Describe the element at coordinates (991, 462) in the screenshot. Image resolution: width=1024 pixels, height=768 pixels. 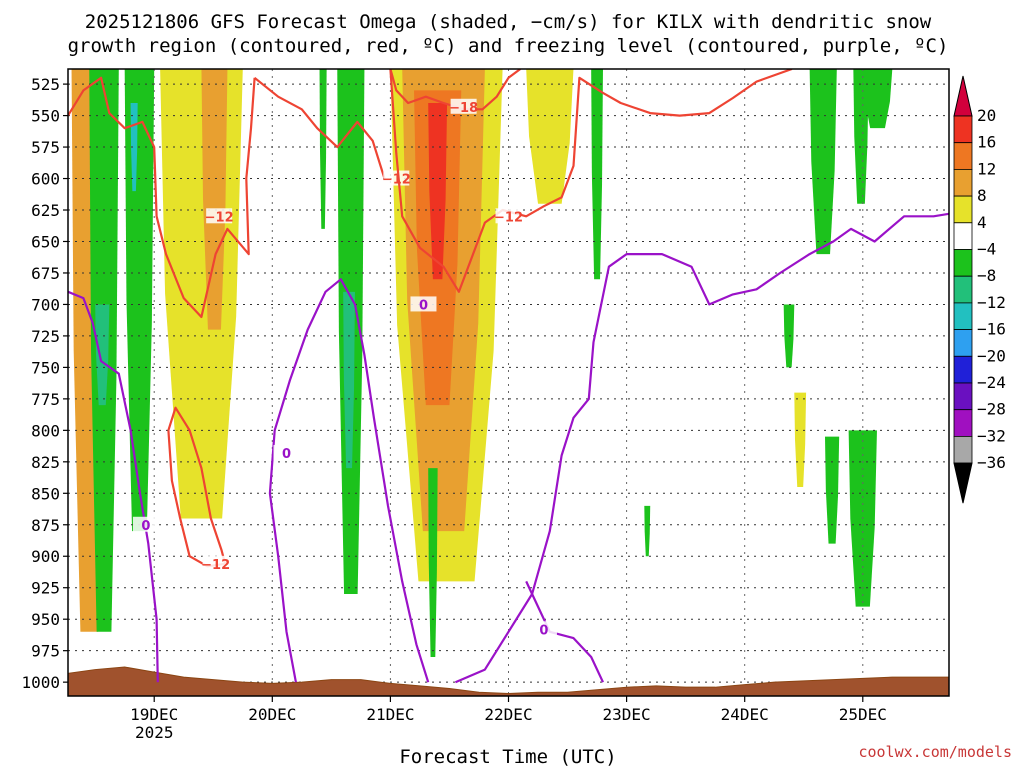
I see `colorbar-label: −36` at that location.